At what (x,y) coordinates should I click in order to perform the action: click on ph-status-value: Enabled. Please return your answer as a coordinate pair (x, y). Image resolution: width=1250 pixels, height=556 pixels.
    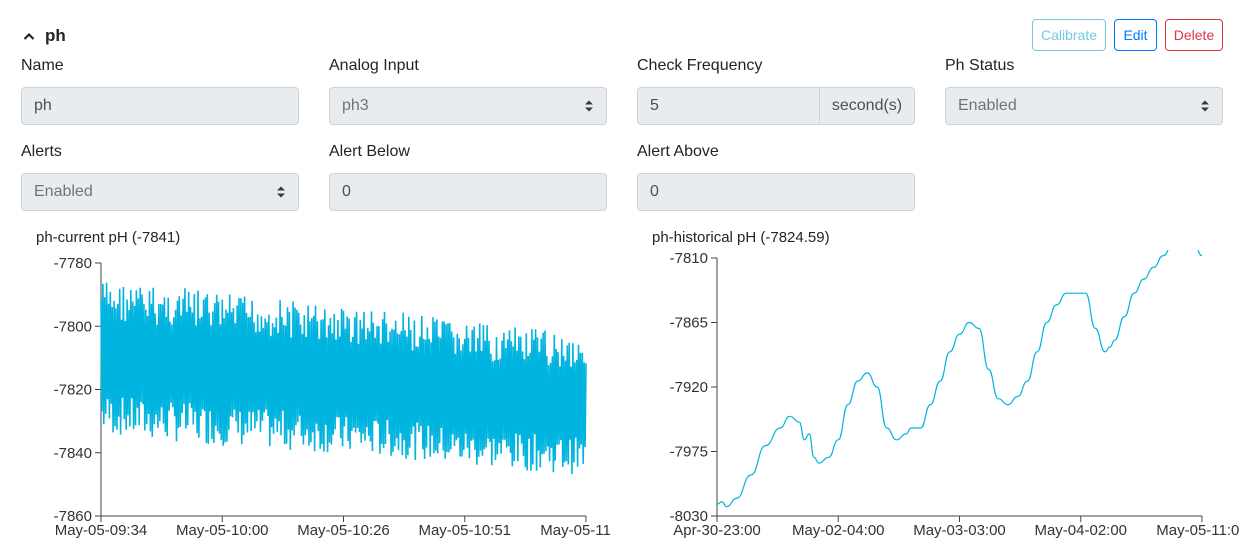
    Looking at the image, I should click on (987, 105).